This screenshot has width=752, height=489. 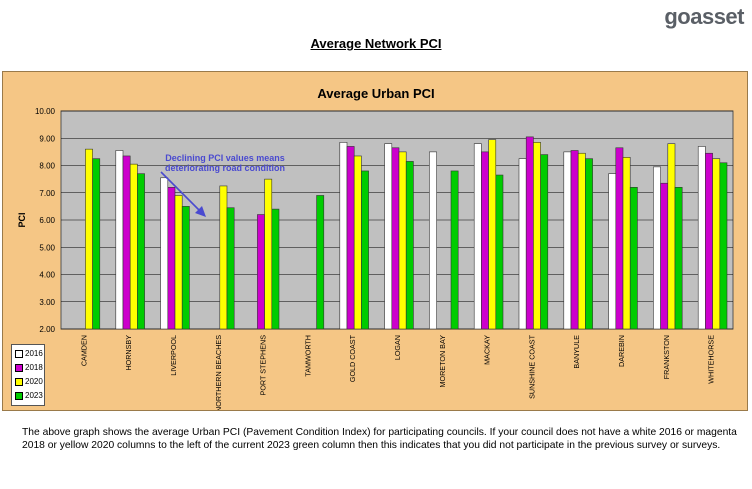 I want to click on legend-item-2020: 2020, so click(x=29, y=382).